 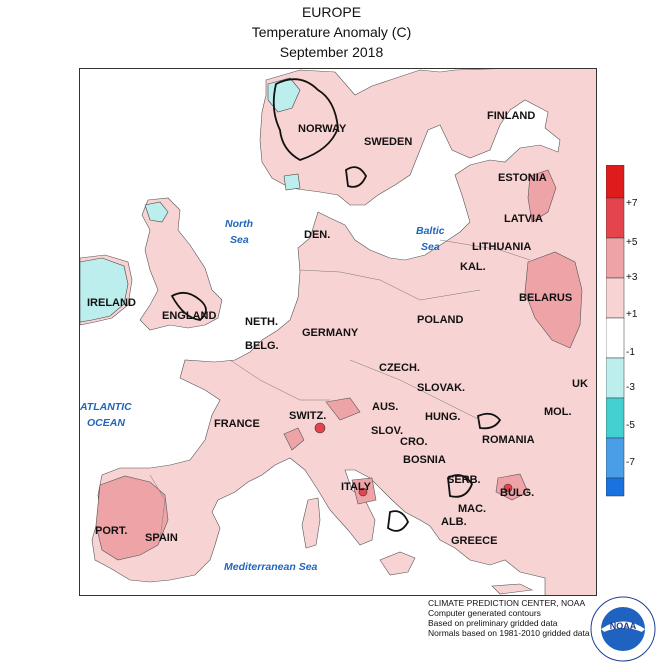 I want to click on label-belg: BELG., so click(x=262, y=346).